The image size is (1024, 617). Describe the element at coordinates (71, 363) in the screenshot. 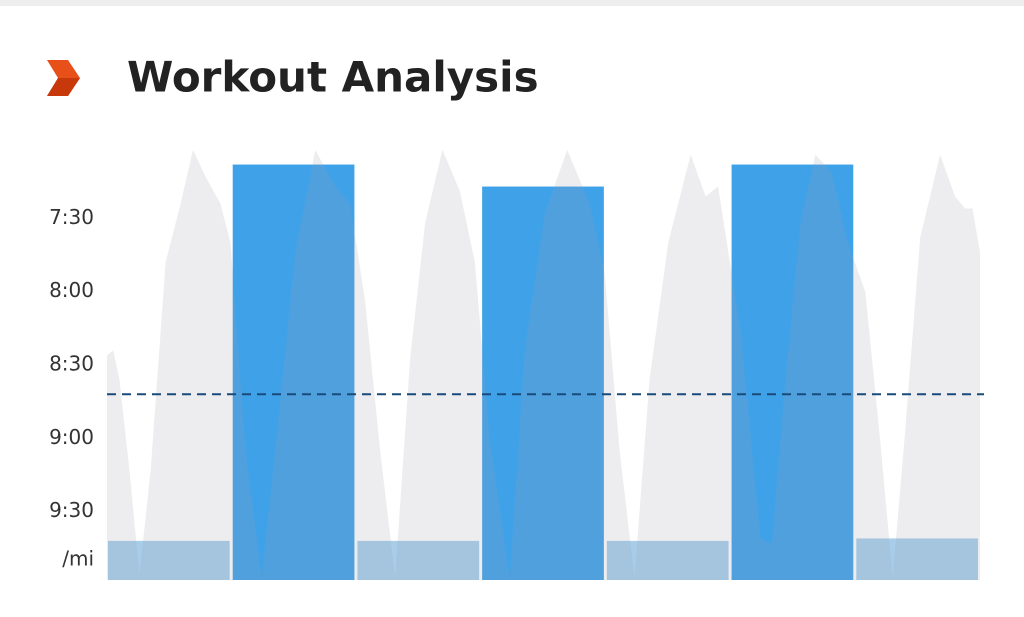

I see `y-tick-label: 8:30` at that location.